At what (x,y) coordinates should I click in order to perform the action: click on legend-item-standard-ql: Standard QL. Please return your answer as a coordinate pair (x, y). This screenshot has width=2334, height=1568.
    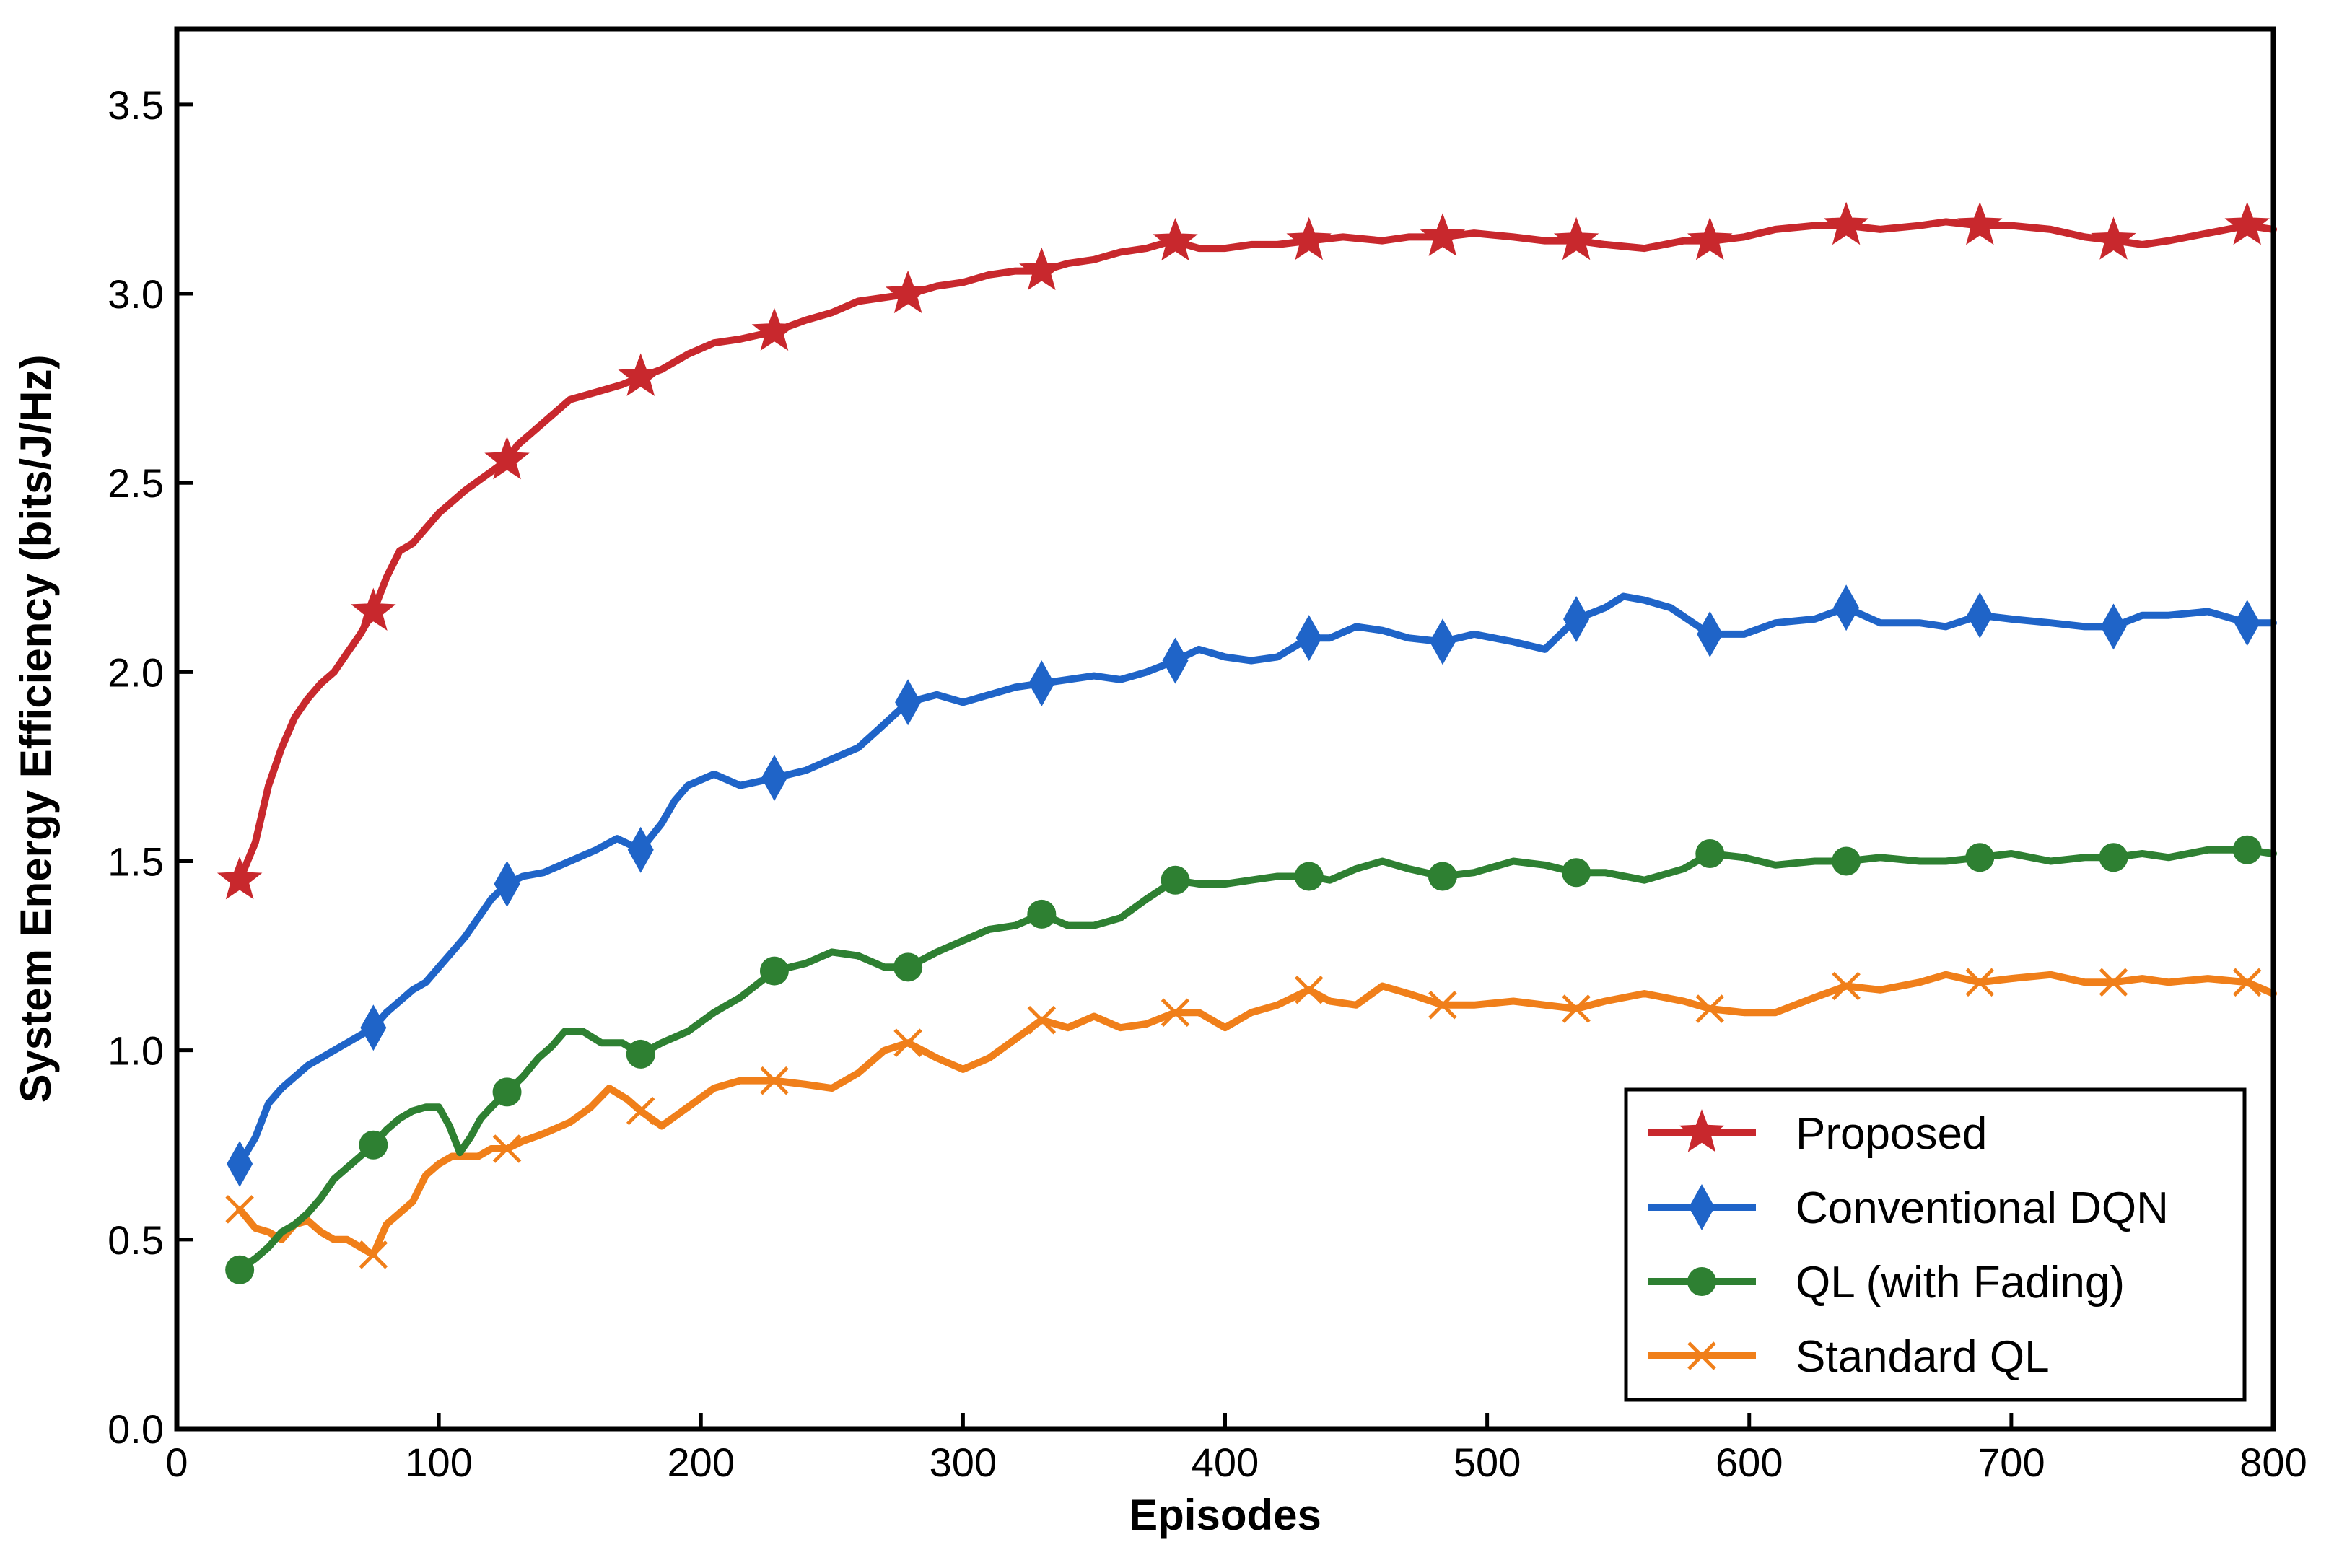
    Looking at the image, I should click on (1849, 1357).